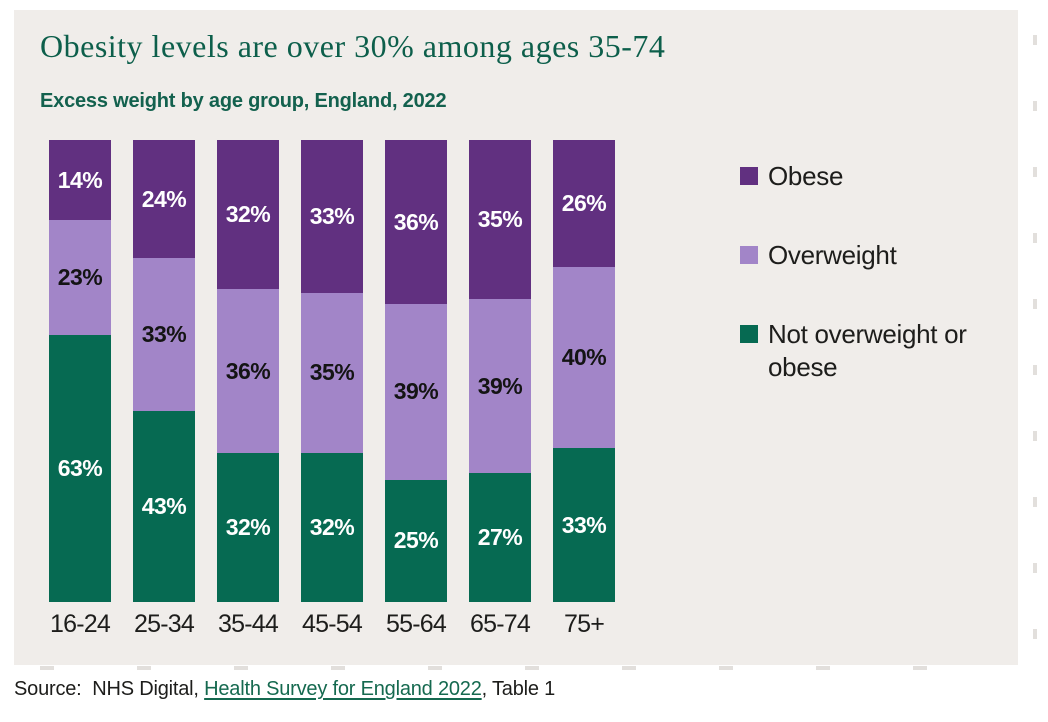 The image size is (1048, 722). I want to click on bar-65-74: 35% 39% 27%, so click(500, 371).